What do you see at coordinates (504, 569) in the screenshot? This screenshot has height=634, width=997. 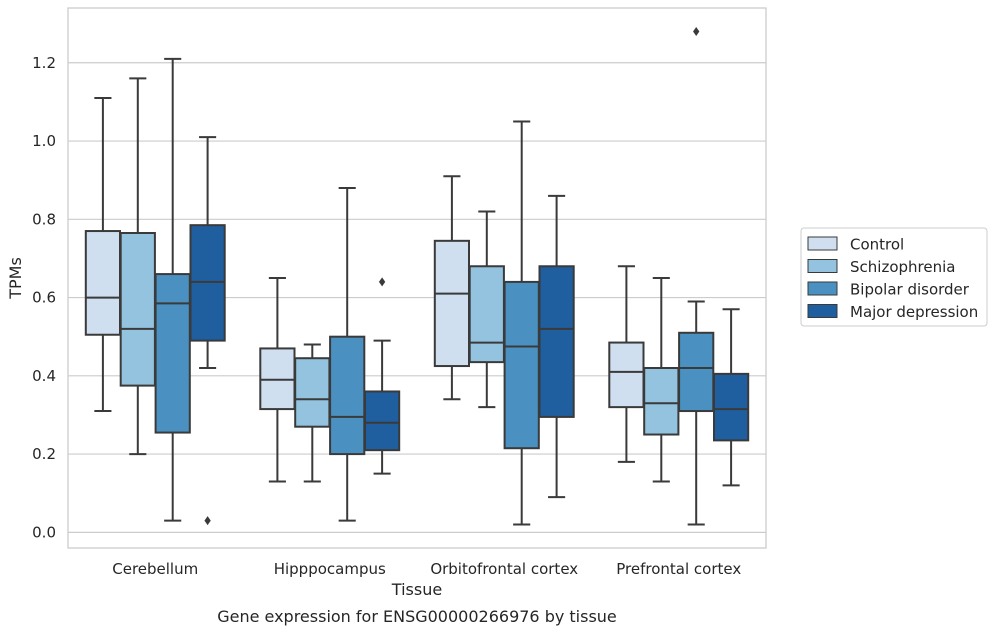 I see `x-tick-label: Orbitofrontal cortex` at bounding box center [504, 569].